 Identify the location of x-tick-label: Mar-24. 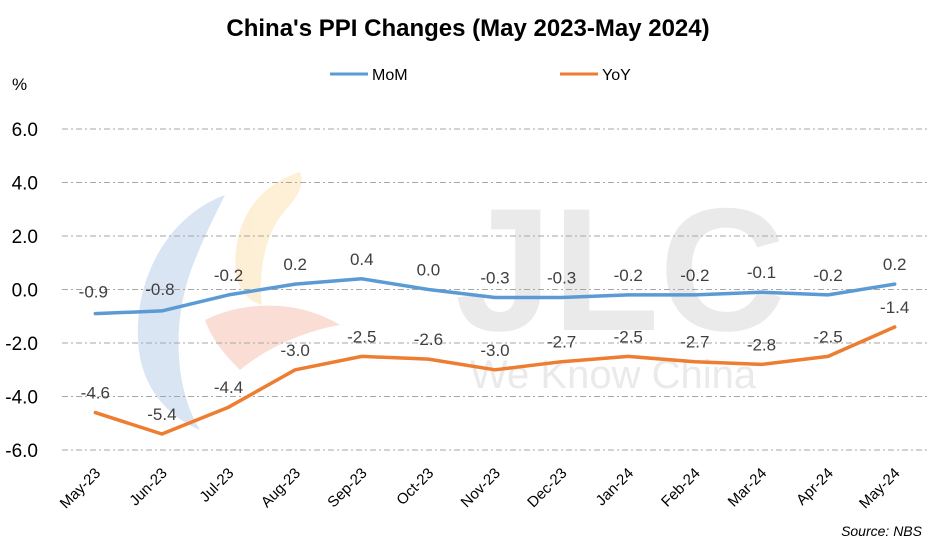
(748, 488).